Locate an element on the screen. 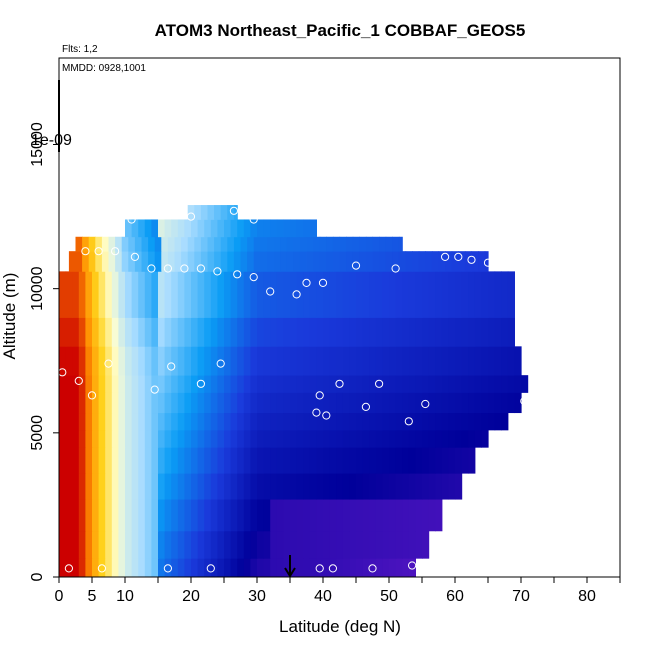 Image resolution: width=650 pixels, height=650 pixels. y-tick-label: 15000 is located at coordinates (37, 144).